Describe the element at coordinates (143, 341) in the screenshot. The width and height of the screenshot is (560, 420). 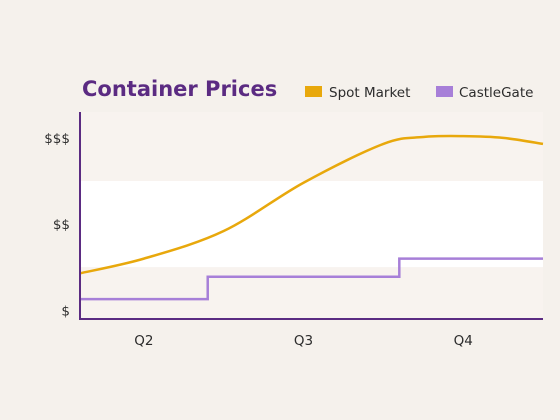
I see `x-tick-label: Q2` at that location.